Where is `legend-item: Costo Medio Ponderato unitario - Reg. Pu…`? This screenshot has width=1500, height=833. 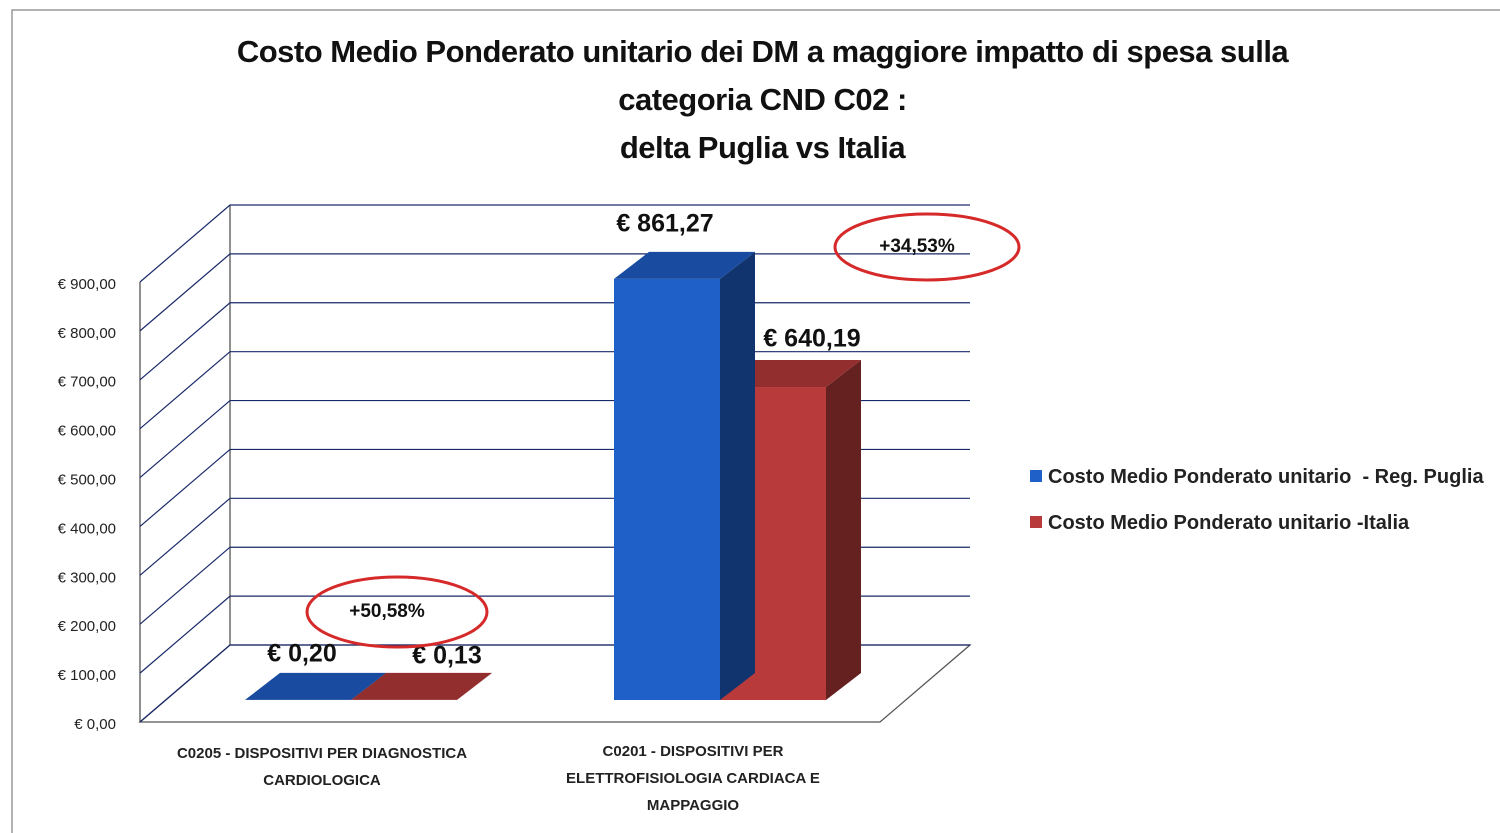 legend-item: Costo Medio Ponderato unitario - Reg. Pu… is located at coordinates (1257, 477).